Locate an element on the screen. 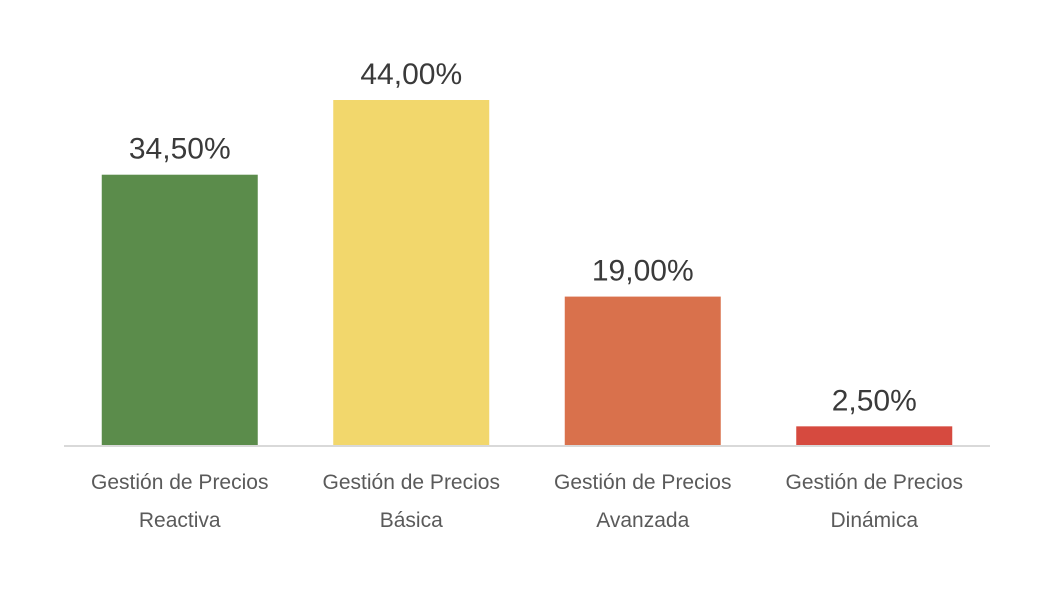 The image size is (1052, 604). category-label-line: Básica is located at coordinates (411, 520).